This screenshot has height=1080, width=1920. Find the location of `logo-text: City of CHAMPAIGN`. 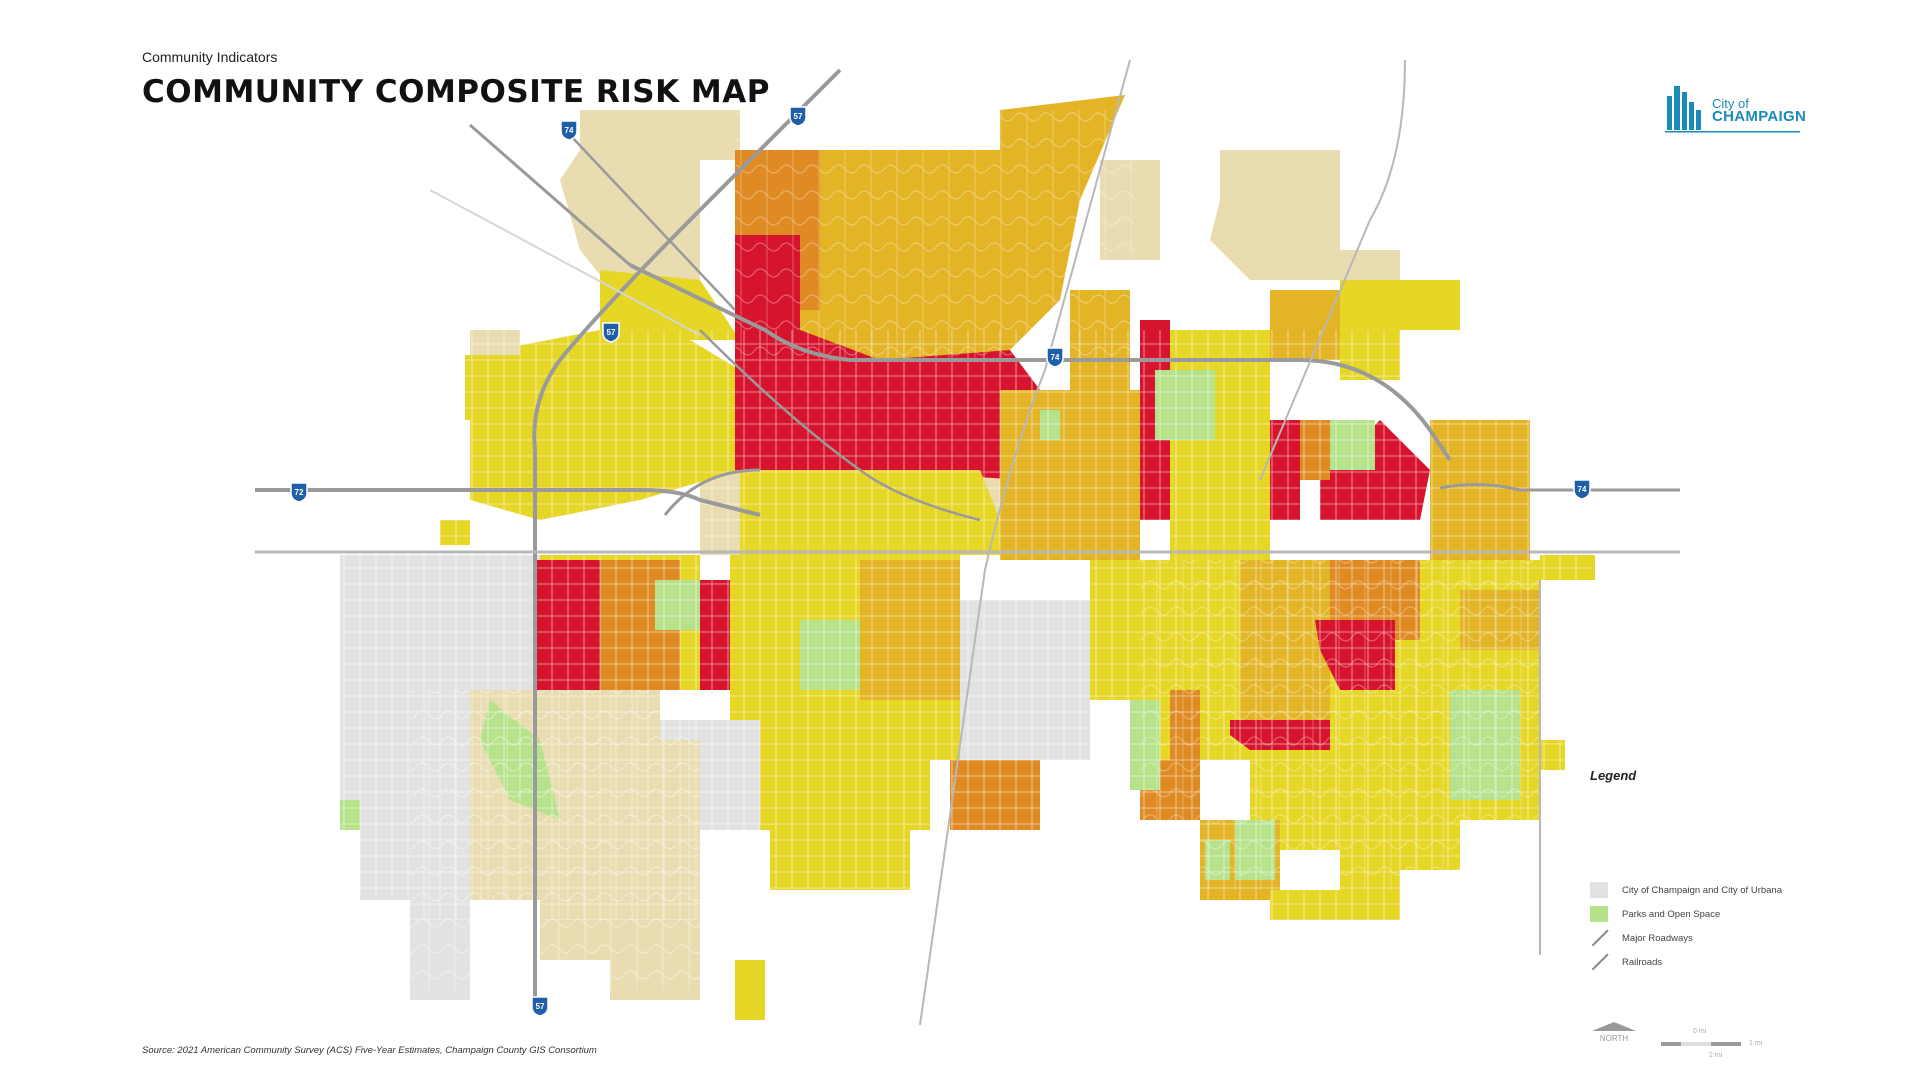

logo-text: City of CHAMPAIGN is located at coordinates (1759, 110).